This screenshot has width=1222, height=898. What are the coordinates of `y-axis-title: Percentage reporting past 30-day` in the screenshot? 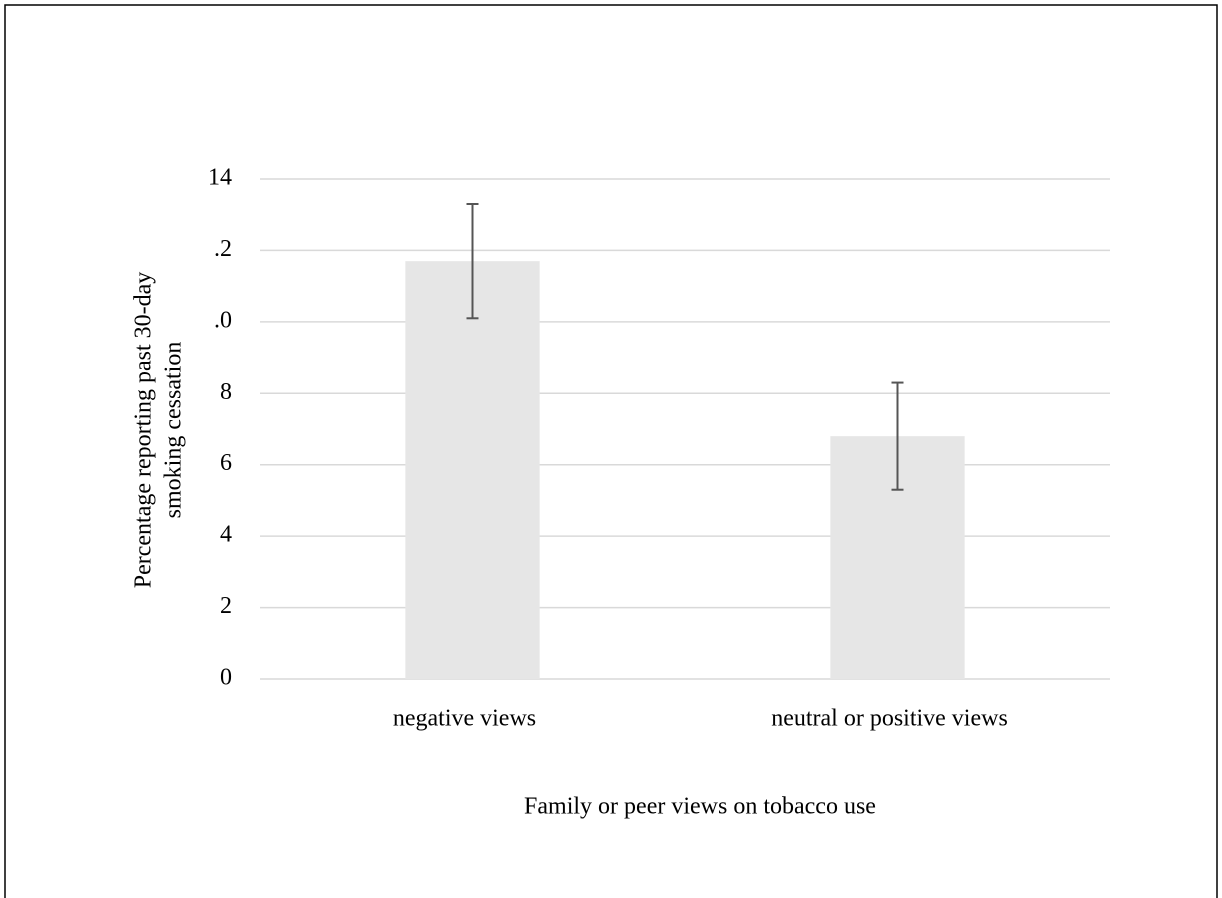 It's located at (144, 430).